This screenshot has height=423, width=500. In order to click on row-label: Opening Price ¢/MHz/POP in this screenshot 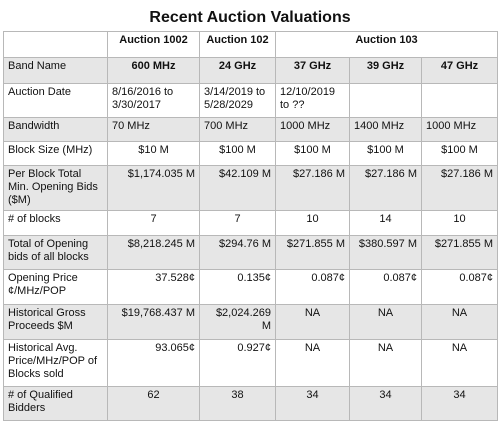, I will do `click(55, 287)`.